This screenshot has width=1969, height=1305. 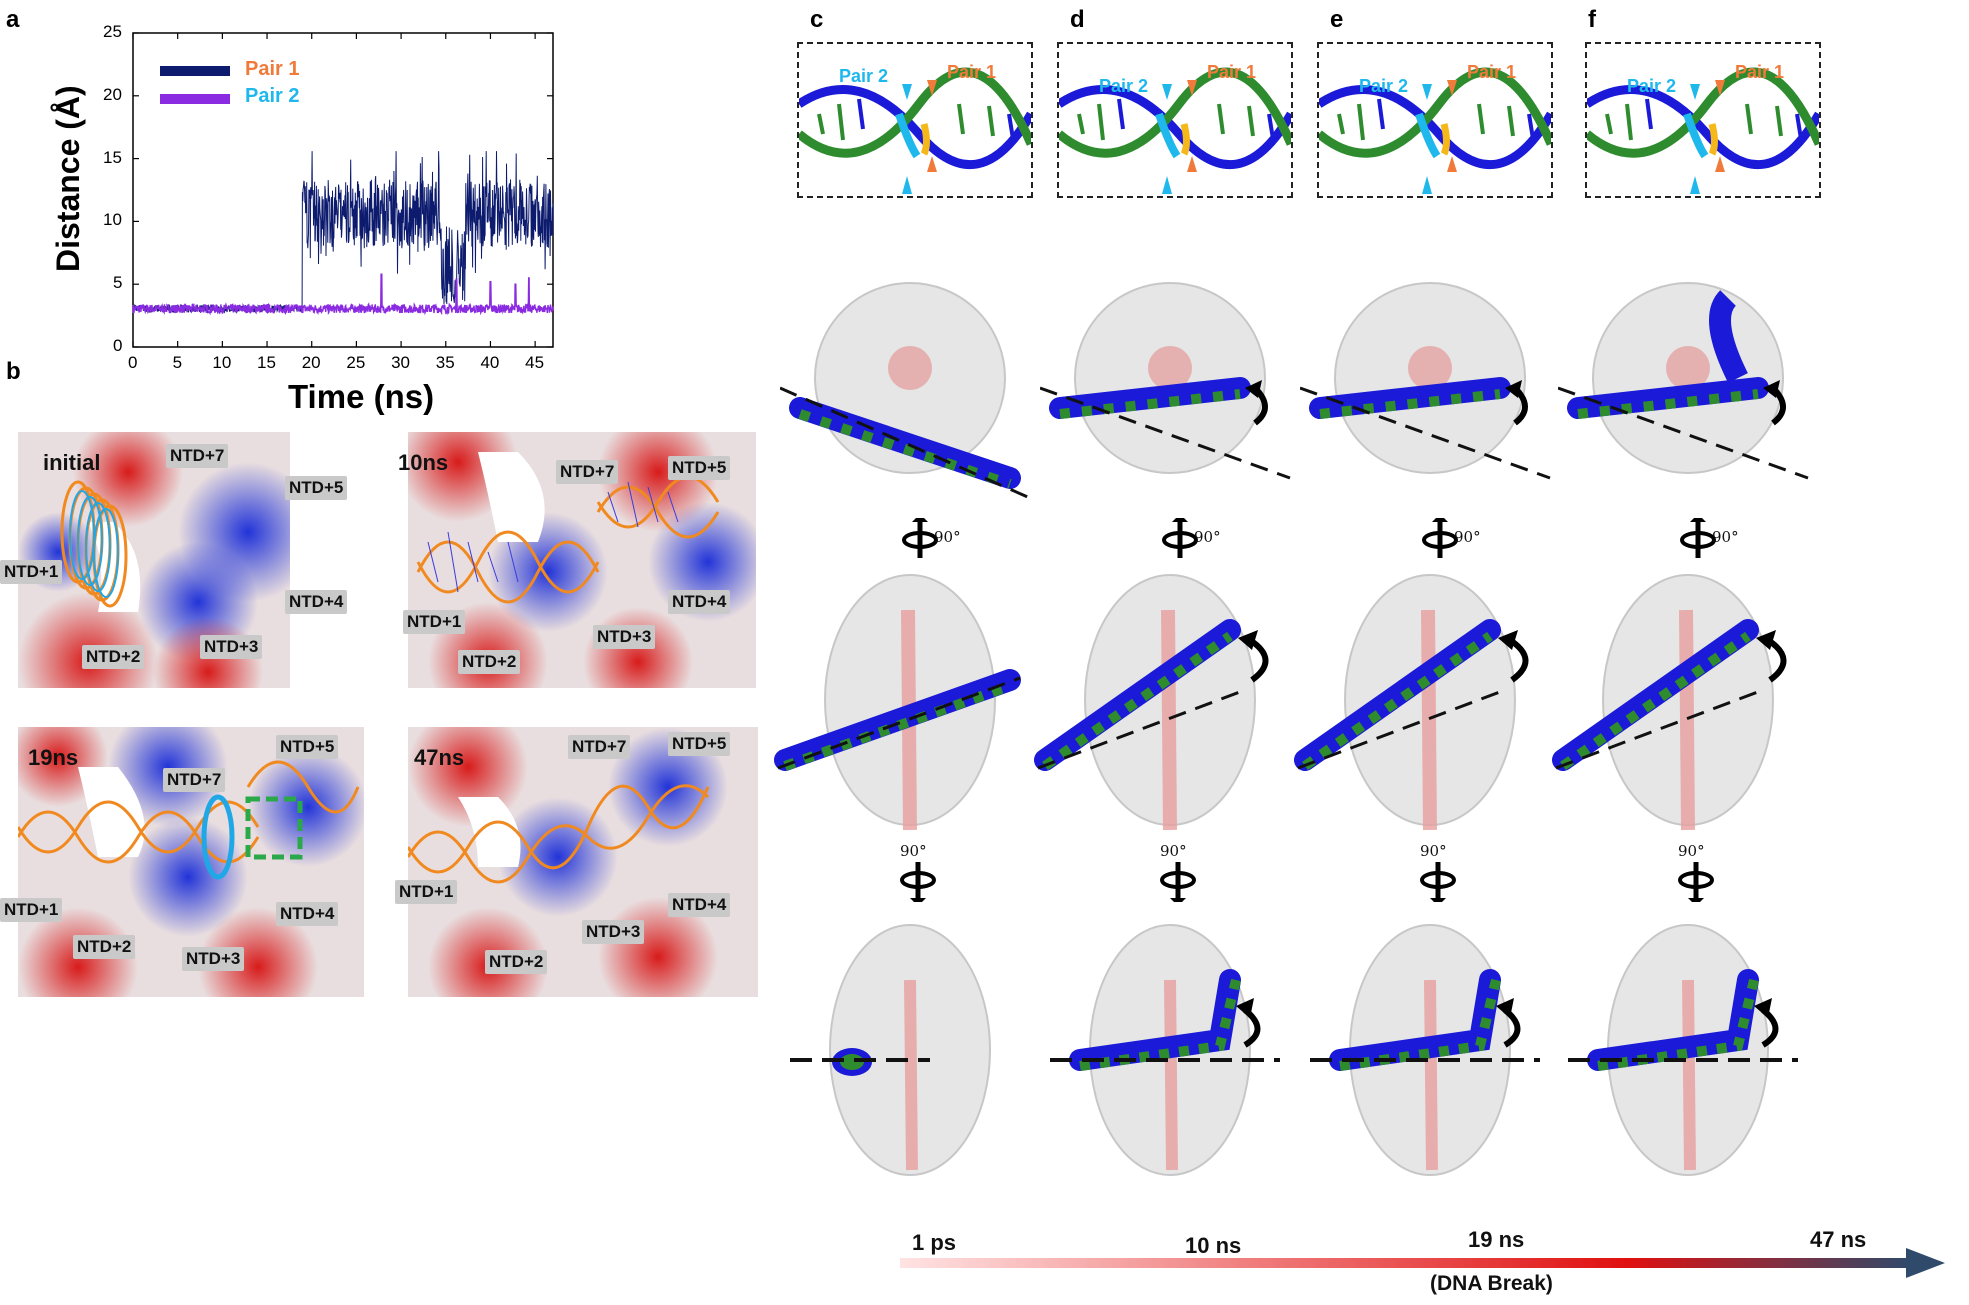 What do you see at coordinates (272, 69) in the screenshot?
I see `legend-label-pair1: Pair 1` at bounding box center [272, 69].